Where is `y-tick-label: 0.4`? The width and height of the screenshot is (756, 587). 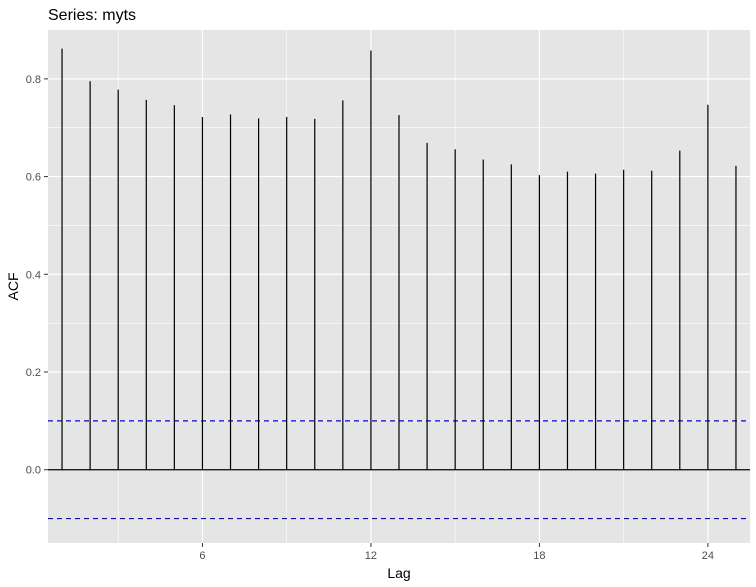 y-tick-label: 0.4 is located at coordinates (33, 275).